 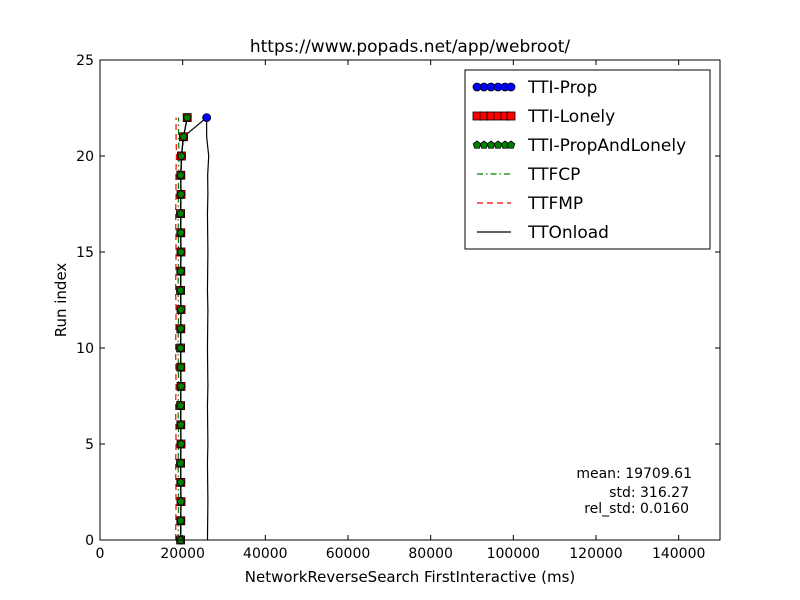 I want to click on legend-box, so click(x=587, y=159).